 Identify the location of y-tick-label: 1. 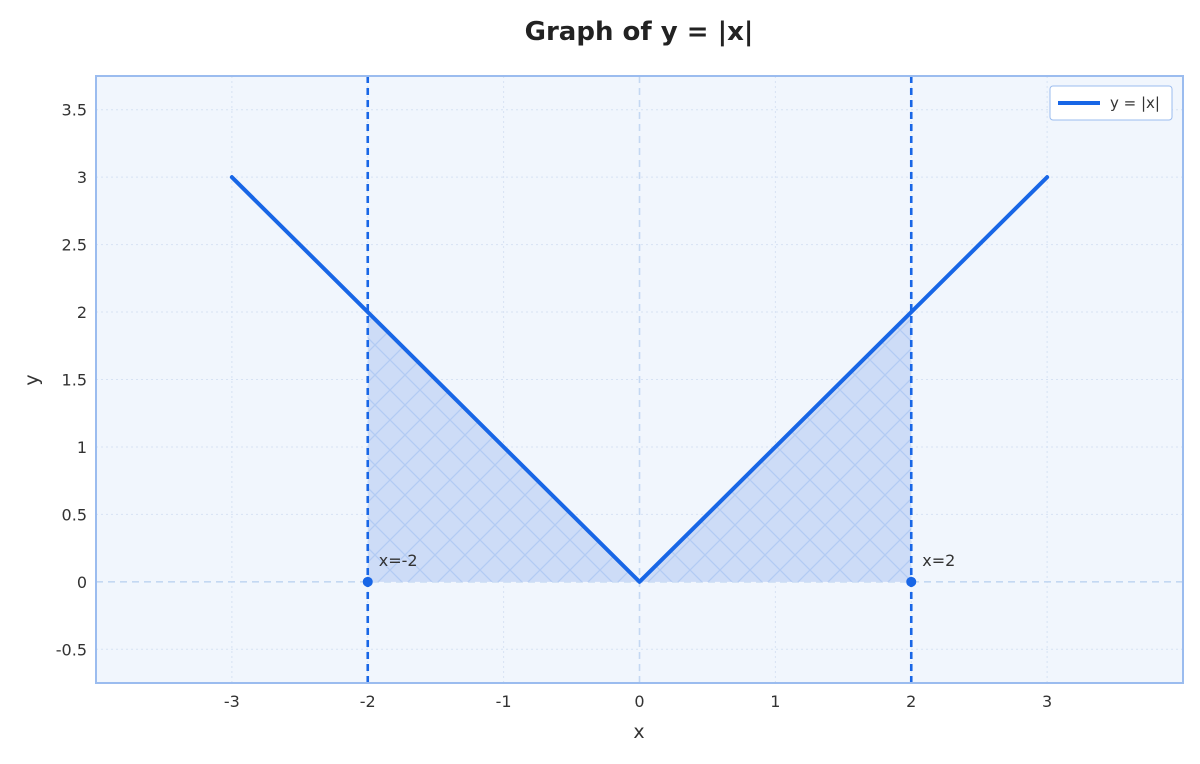
(82, 447).